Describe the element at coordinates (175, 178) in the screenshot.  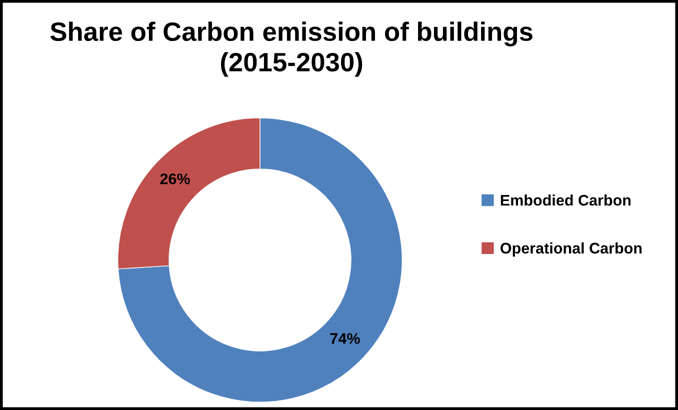
I see `data-label: 26%` at that location.